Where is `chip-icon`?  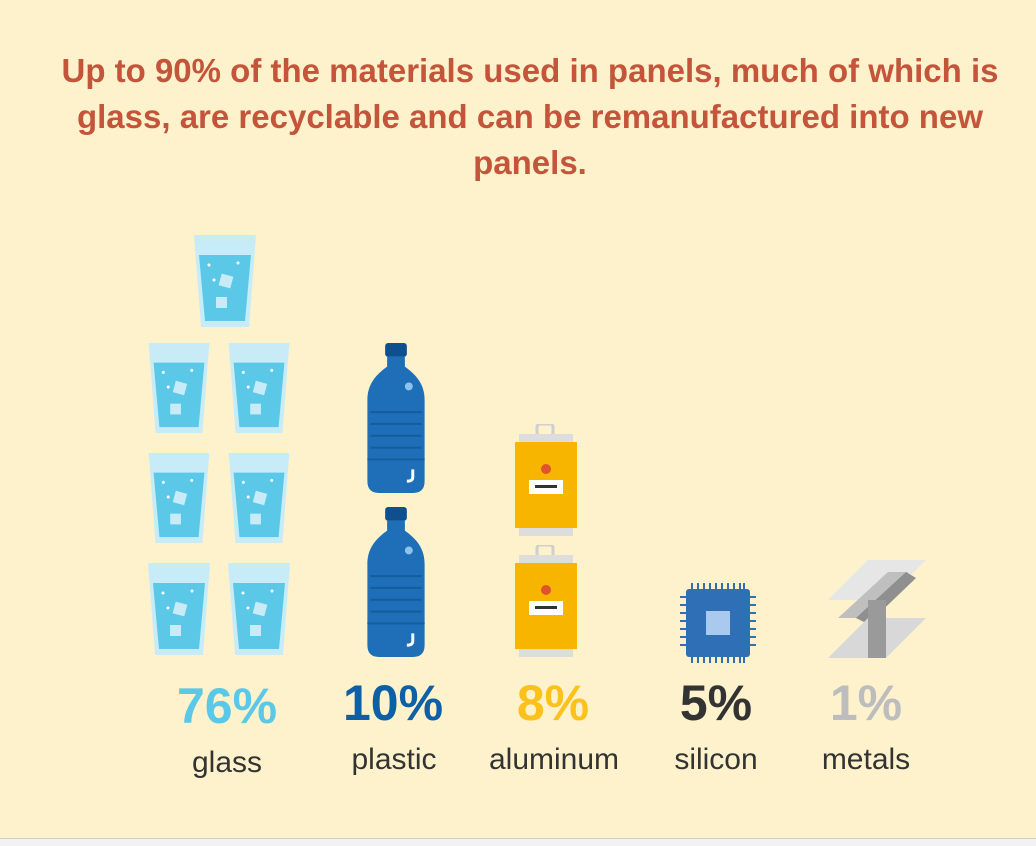
chip-icon is located at coordinates (718, 623).